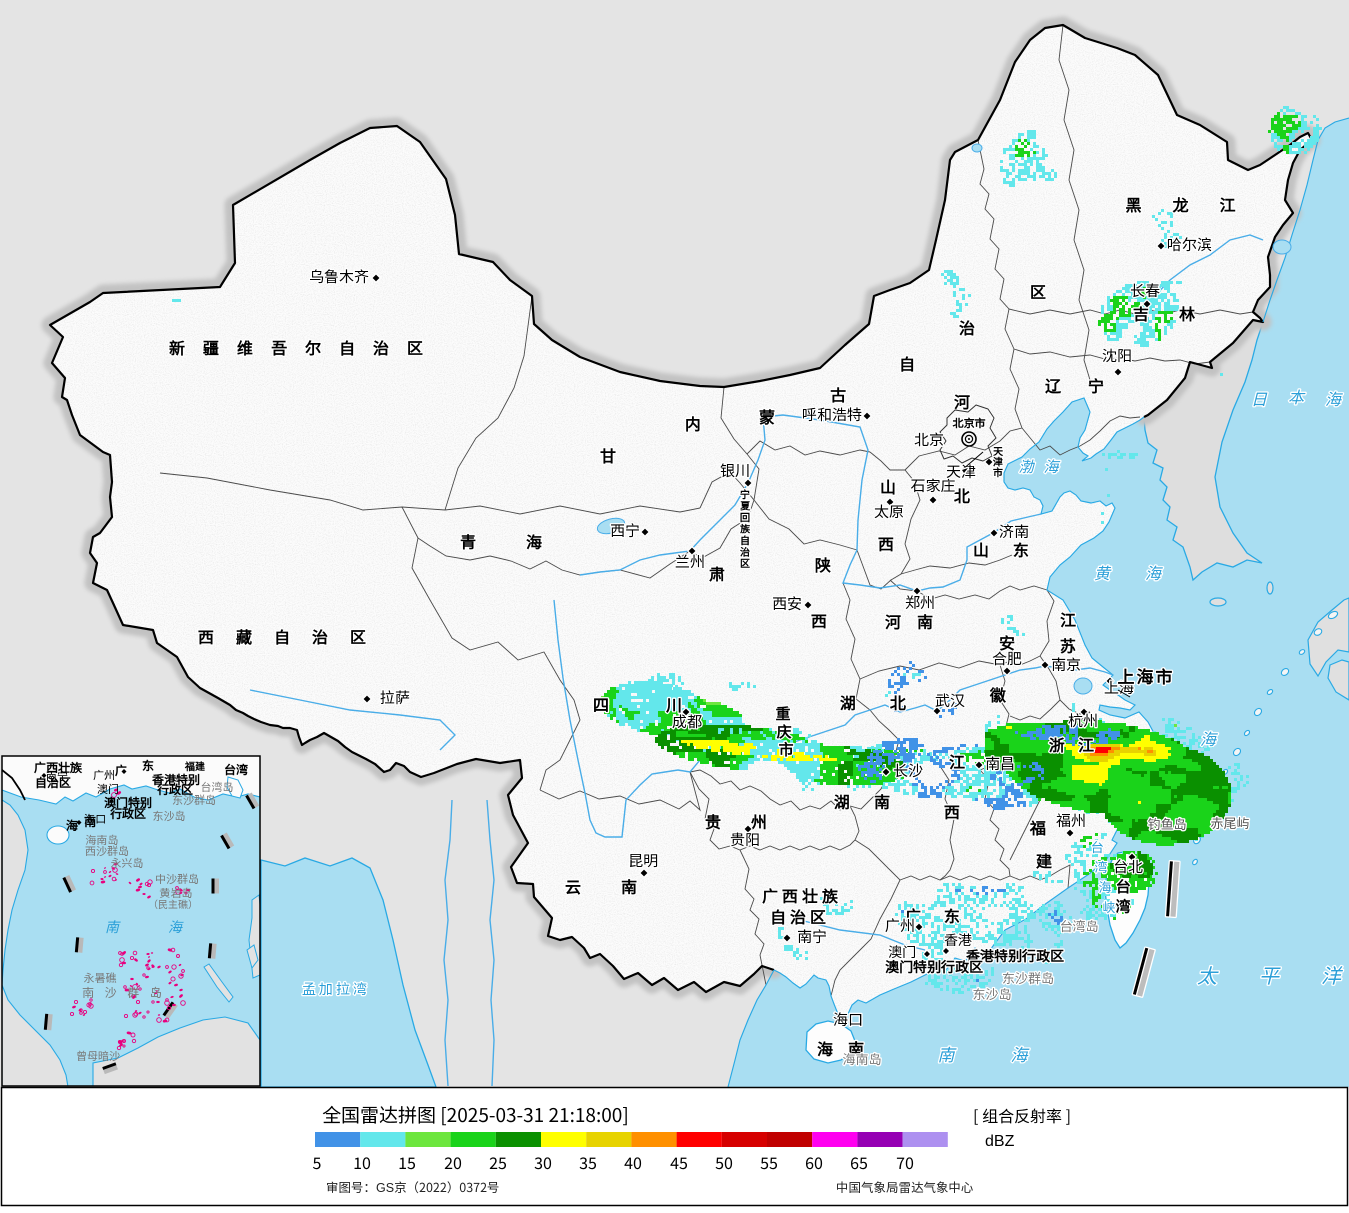  I want to click on svg-text: 族, so click(745, 528).